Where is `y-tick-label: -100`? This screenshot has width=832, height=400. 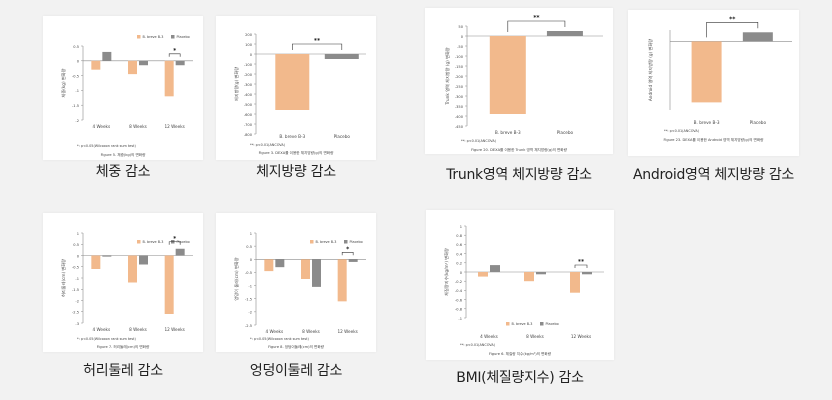
y-tick-label: -100 is located at coordinates (459, 57).